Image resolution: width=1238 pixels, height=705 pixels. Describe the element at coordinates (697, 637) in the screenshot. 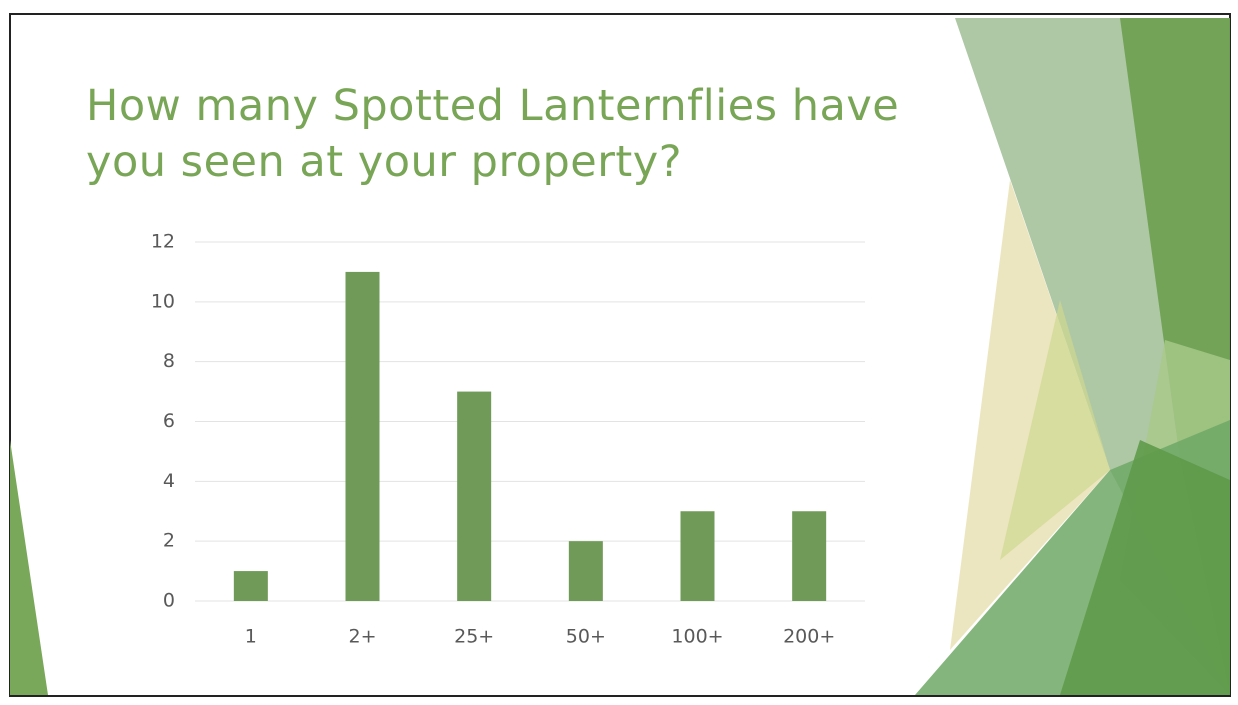

I see `x-tick-label: 100+` at that location.